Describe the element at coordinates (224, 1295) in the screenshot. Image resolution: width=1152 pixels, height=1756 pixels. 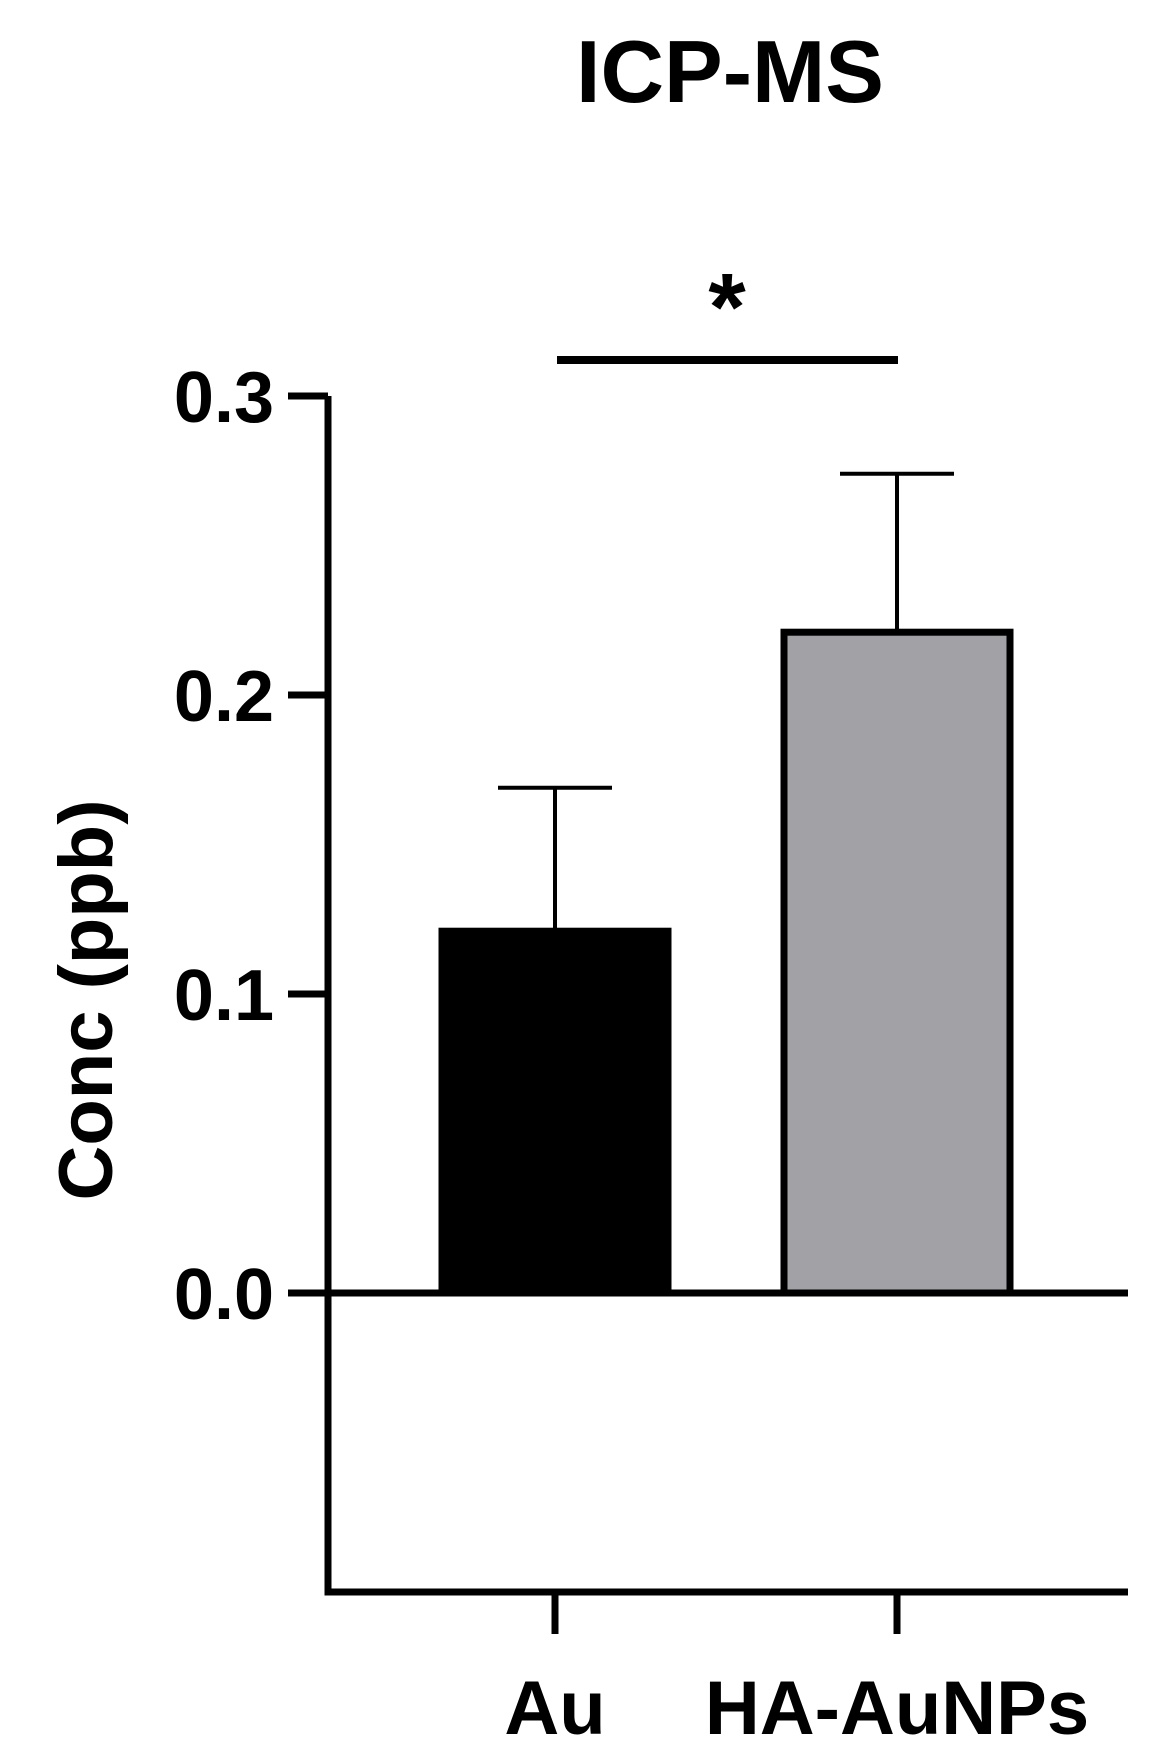
I see `y-tick-label: 0.0` at that location.